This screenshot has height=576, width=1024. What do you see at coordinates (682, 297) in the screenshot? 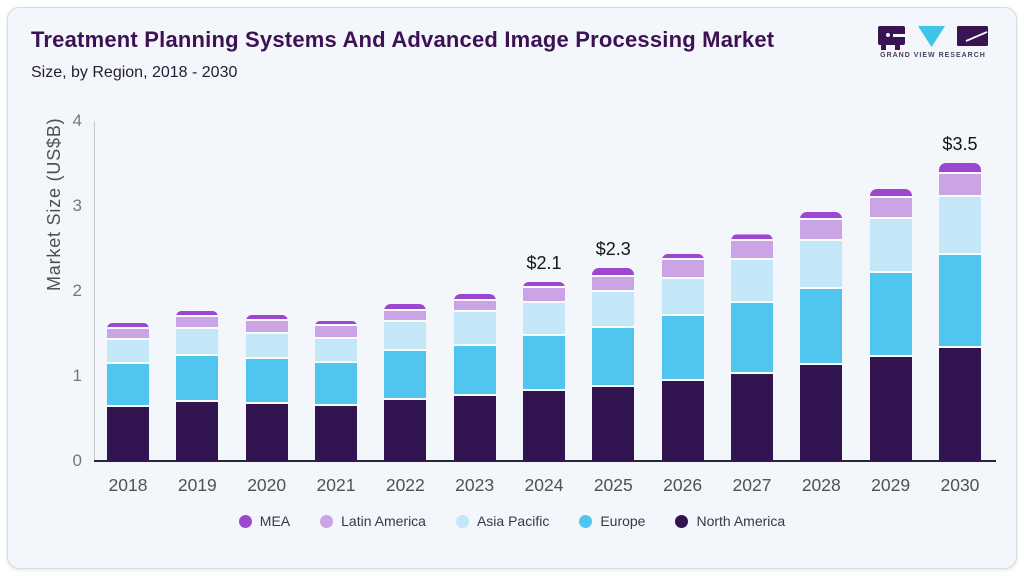
I see `bar-segment-asia-pacific-2026` at bounding box center [682, 297].